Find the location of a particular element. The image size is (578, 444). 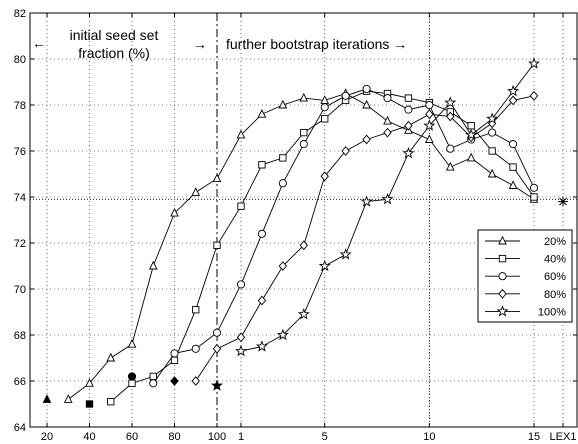

annotation-seed-line1: initial seed set is located at coordinates (114, 35).